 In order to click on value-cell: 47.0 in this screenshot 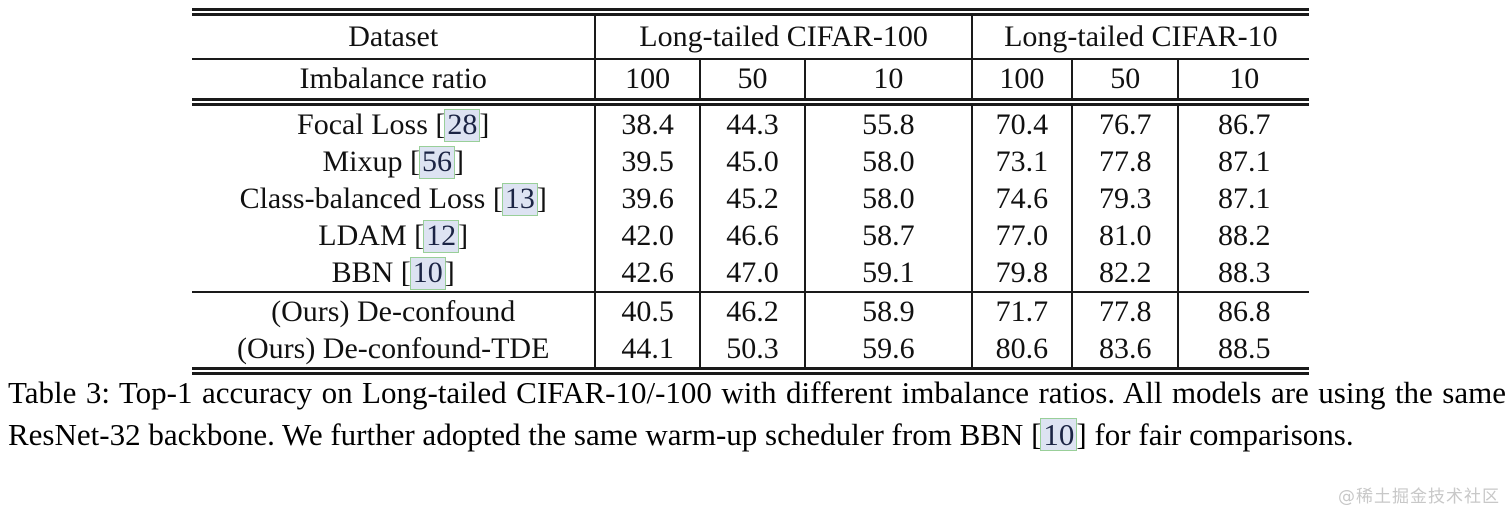, I will do `click(752, 273)`.